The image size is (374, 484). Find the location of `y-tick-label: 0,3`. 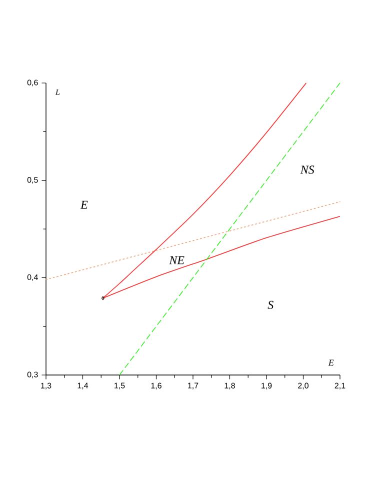

y-tick-label: 0,3 is located at coordinates (32, 375).